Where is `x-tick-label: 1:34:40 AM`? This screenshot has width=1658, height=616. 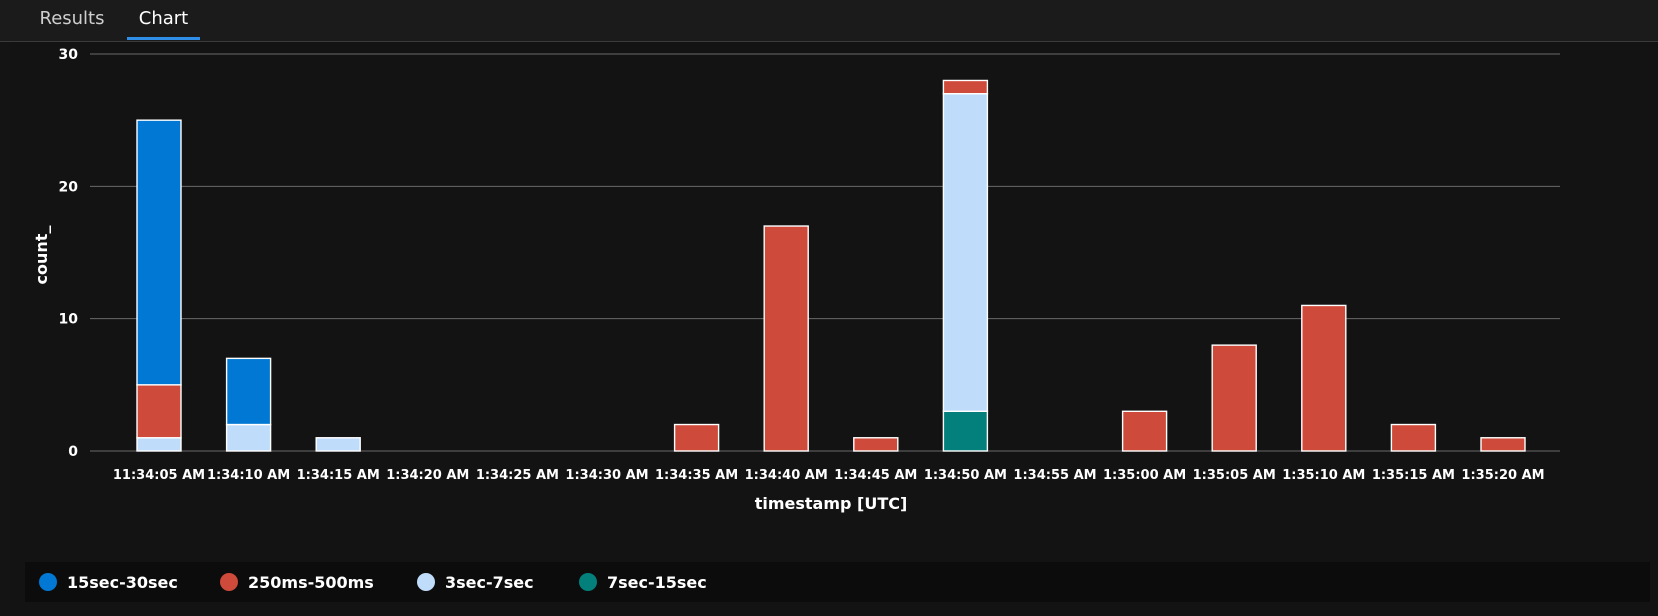
x-tick-label: 1:34:40 AM is located at coordinates (786, 475).